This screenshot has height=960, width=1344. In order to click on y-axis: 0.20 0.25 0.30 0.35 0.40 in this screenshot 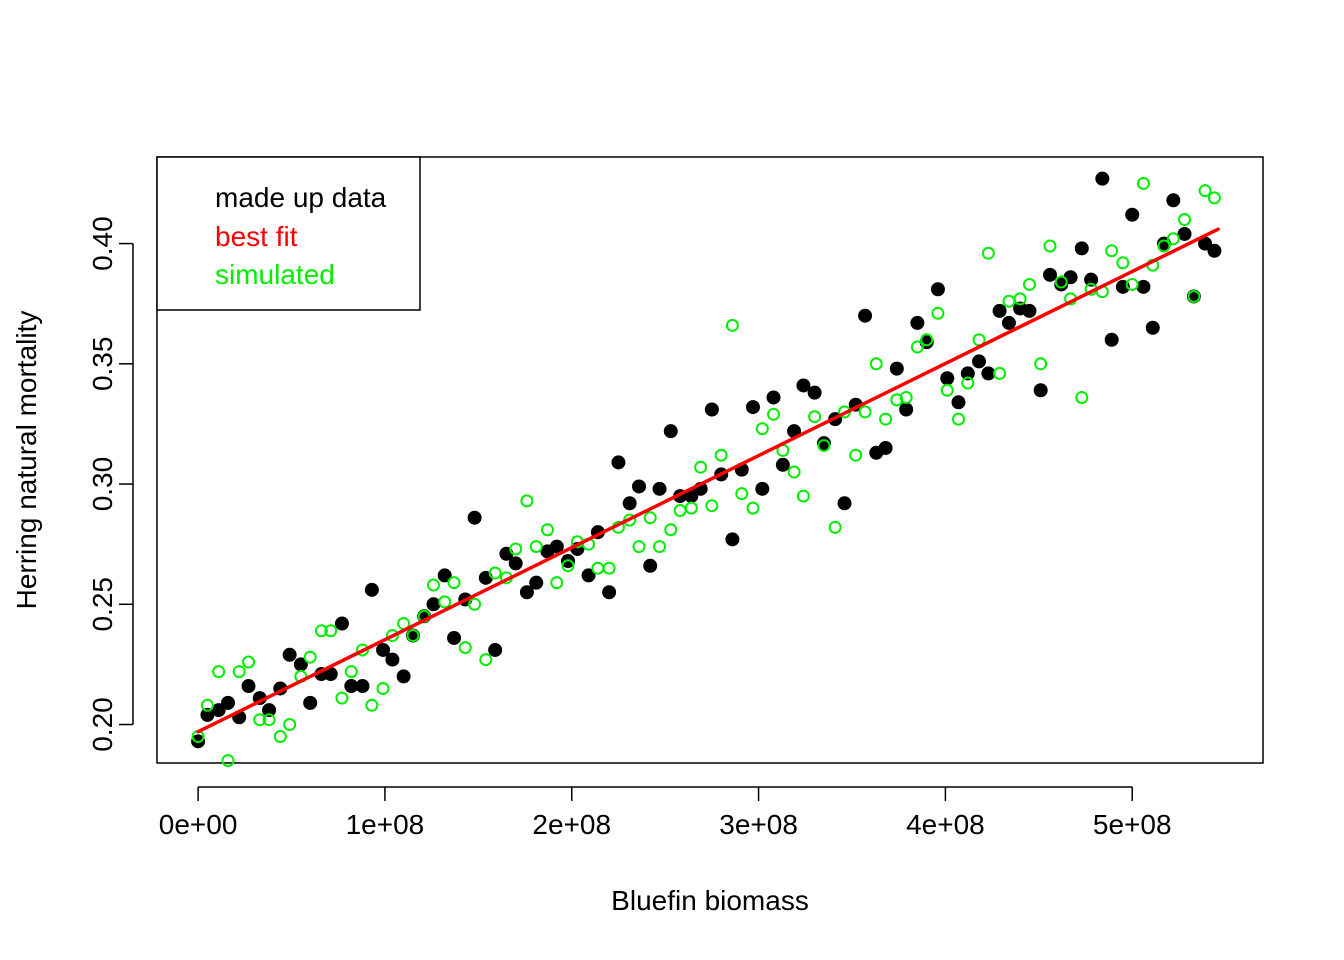, I will do `click(110, 484)`.